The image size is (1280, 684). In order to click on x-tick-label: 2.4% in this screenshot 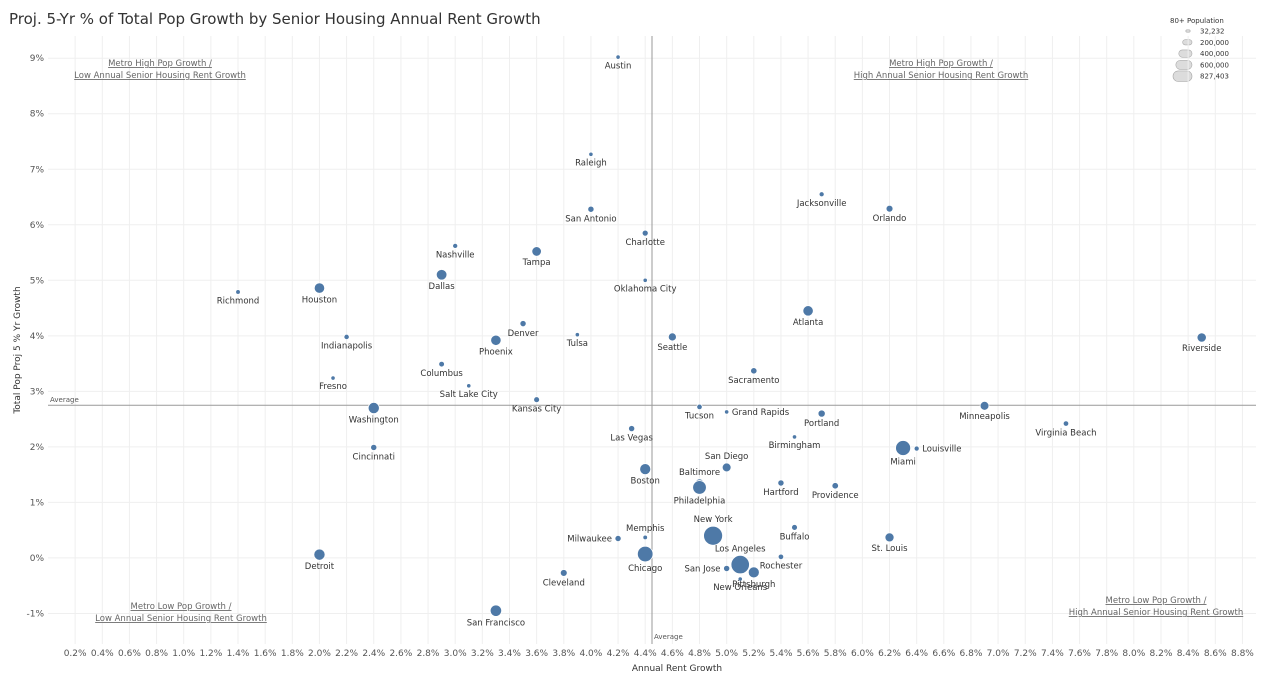, I will do `click(373, 654)`.